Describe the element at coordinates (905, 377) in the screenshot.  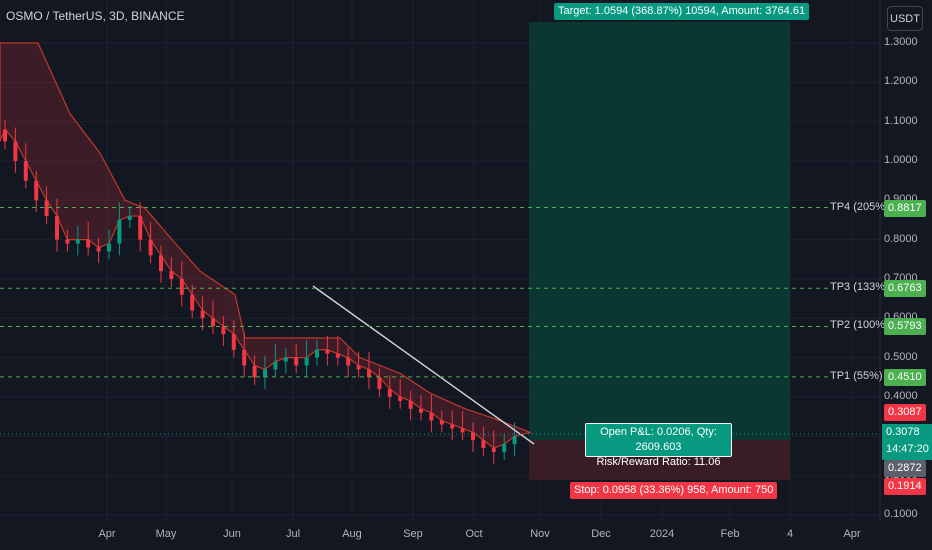
I see `tp-price-badge: 0.4510` at that location.